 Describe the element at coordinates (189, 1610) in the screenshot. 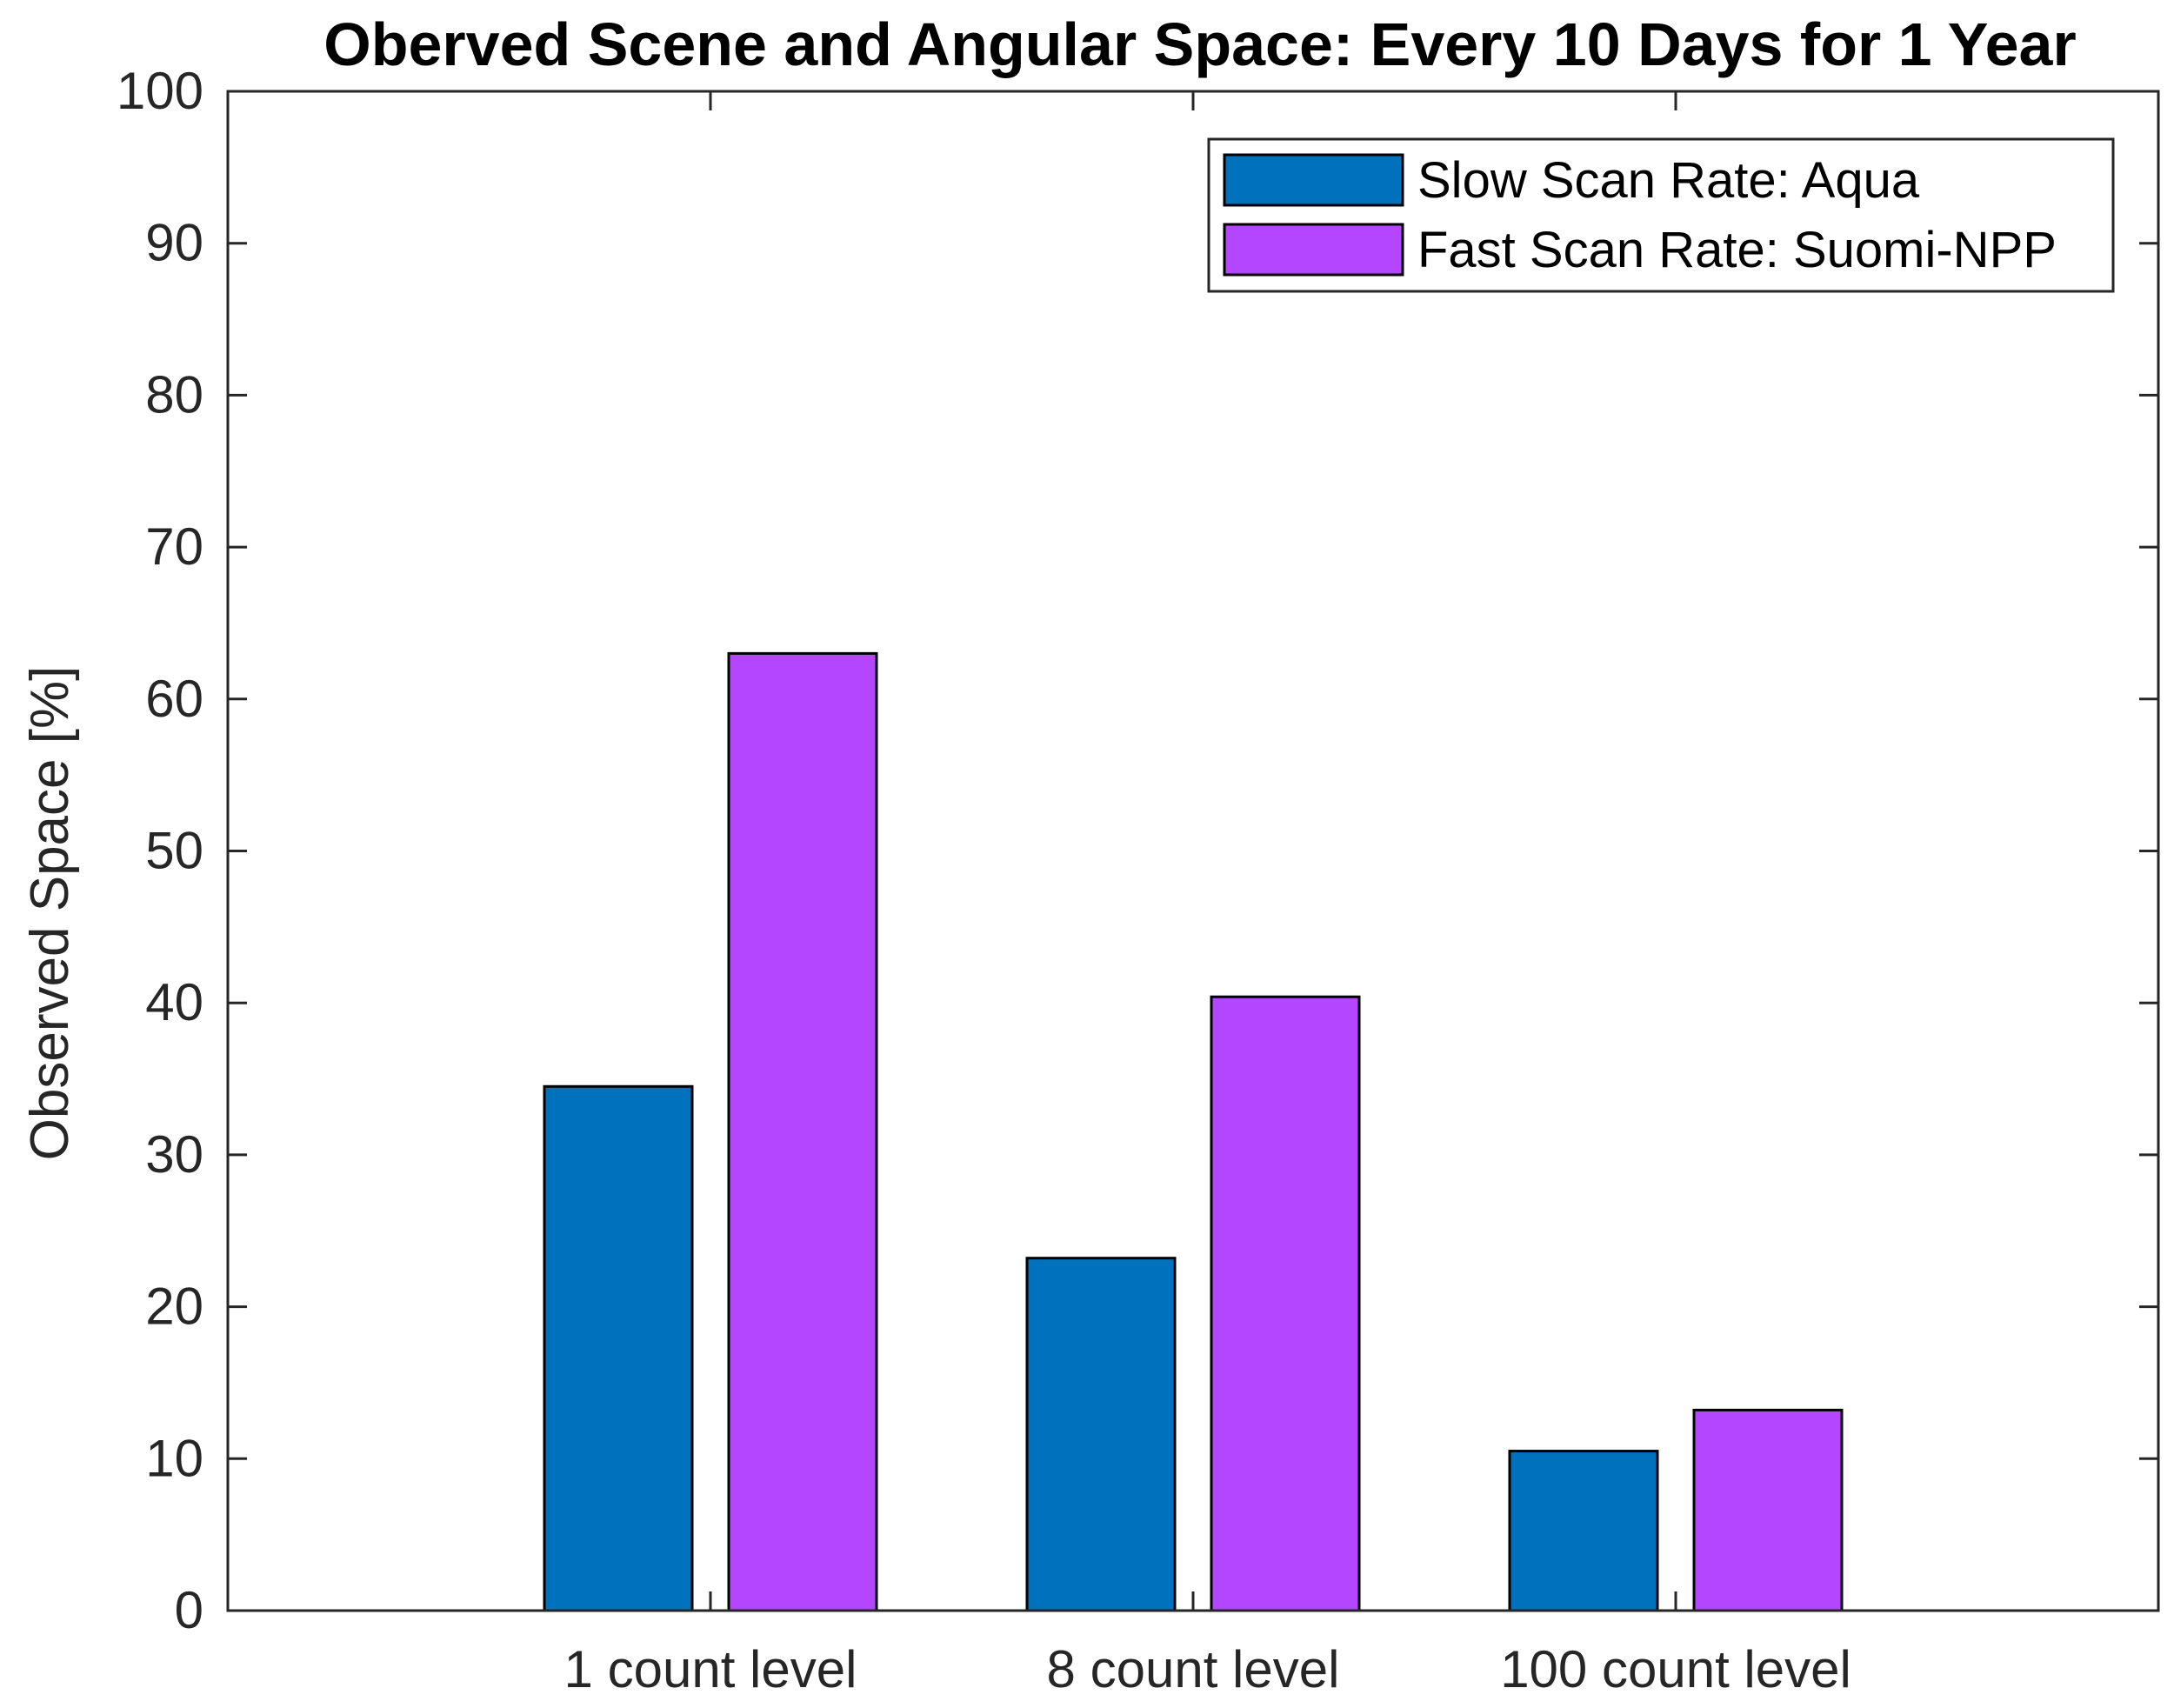

I see `y-tick-label: 0` at that location.